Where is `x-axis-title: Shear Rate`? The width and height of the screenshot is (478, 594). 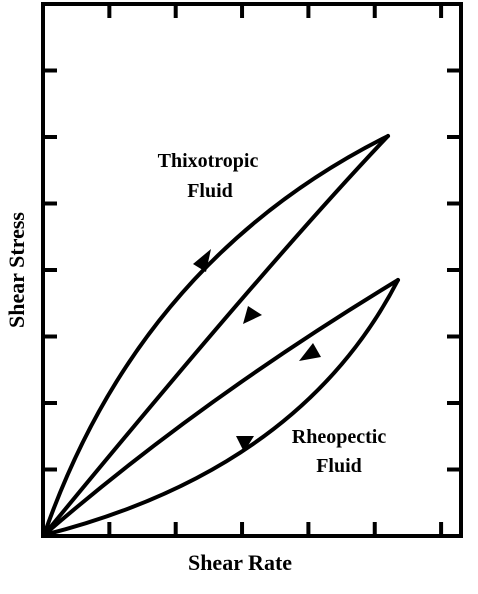 x-axis-title: Shear Rate is located at coordinates (240, 562).